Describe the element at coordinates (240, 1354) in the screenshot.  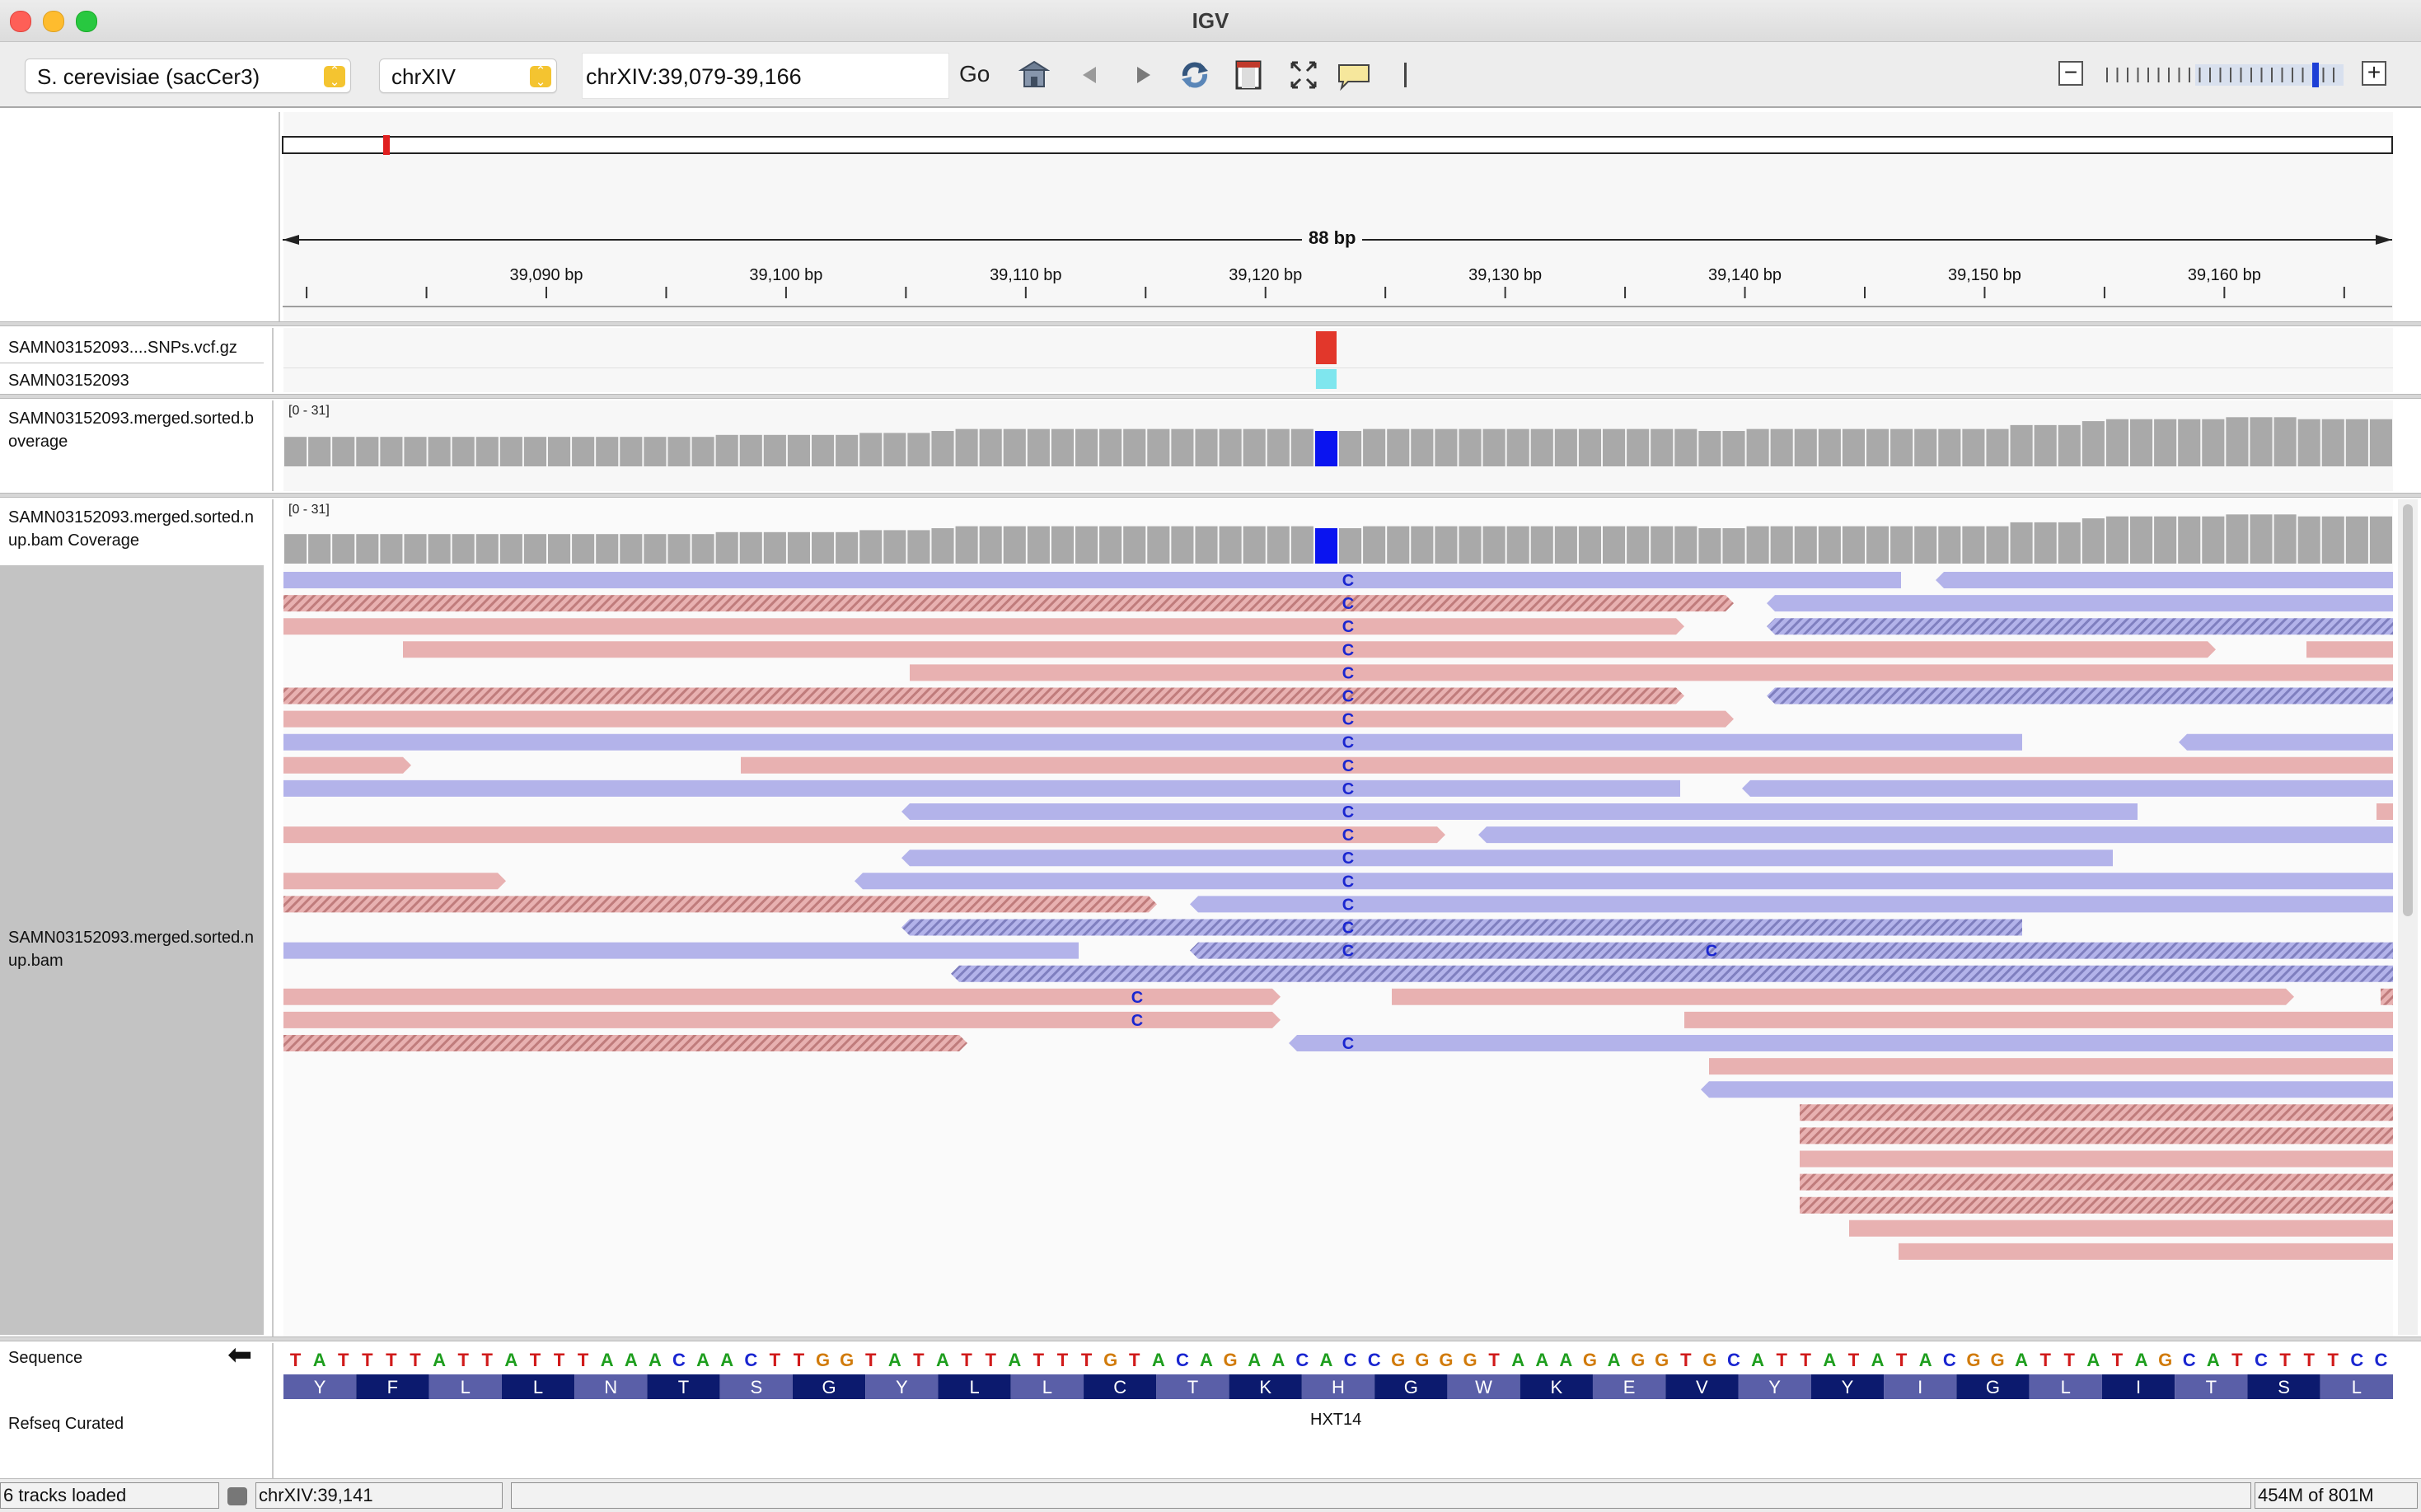
I see `strand-arrow-icon: ⬅` at that location.